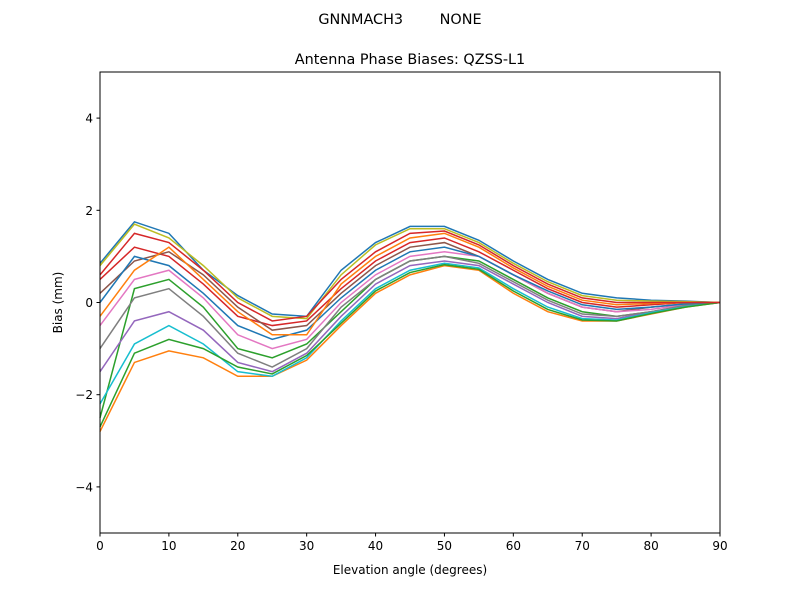 Image resolution: width=800 pixels, height=604 pixels. What do you see at coordinates (719, 546) in the screenshot?
I see `x-tick-label: 90` at bounding box center [719, 546].